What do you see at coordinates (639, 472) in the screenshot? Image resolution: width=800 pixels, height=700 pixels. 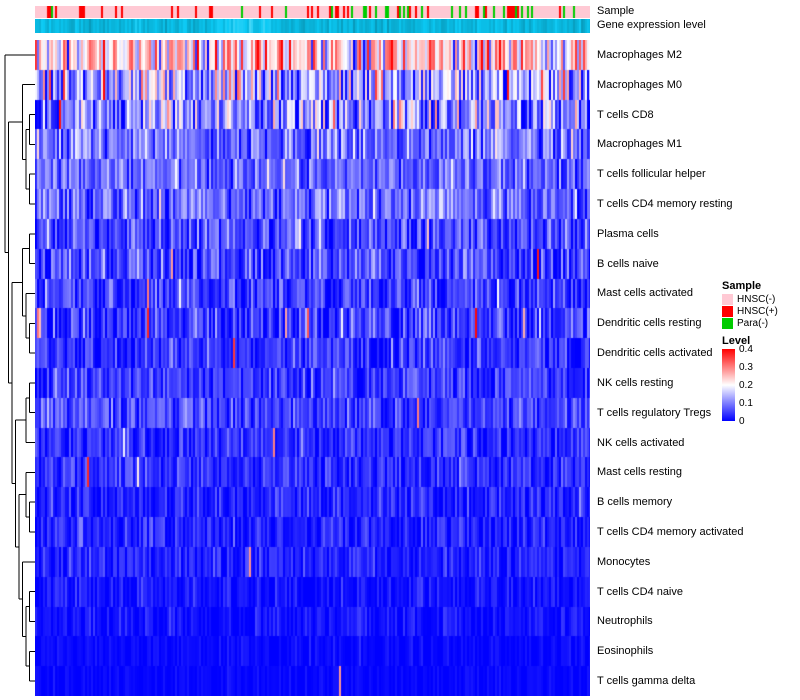 I see `row-label: Mast cells resting` at bounding box center [639, 472].